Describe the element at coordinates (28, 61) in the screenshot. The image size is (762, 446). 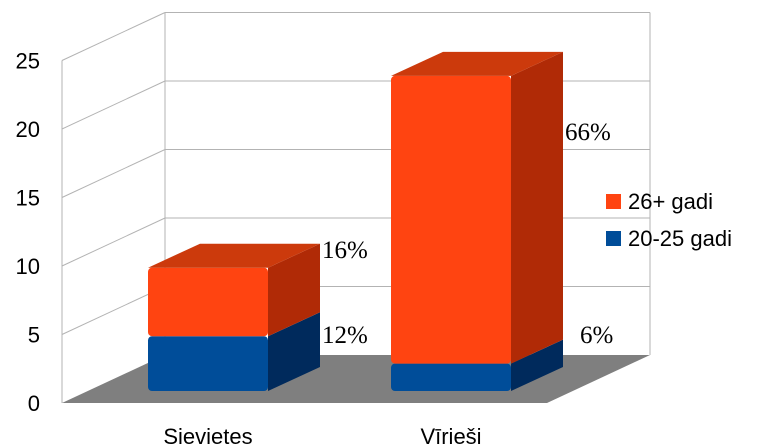
I see `y-tick-label: 25` at that location.